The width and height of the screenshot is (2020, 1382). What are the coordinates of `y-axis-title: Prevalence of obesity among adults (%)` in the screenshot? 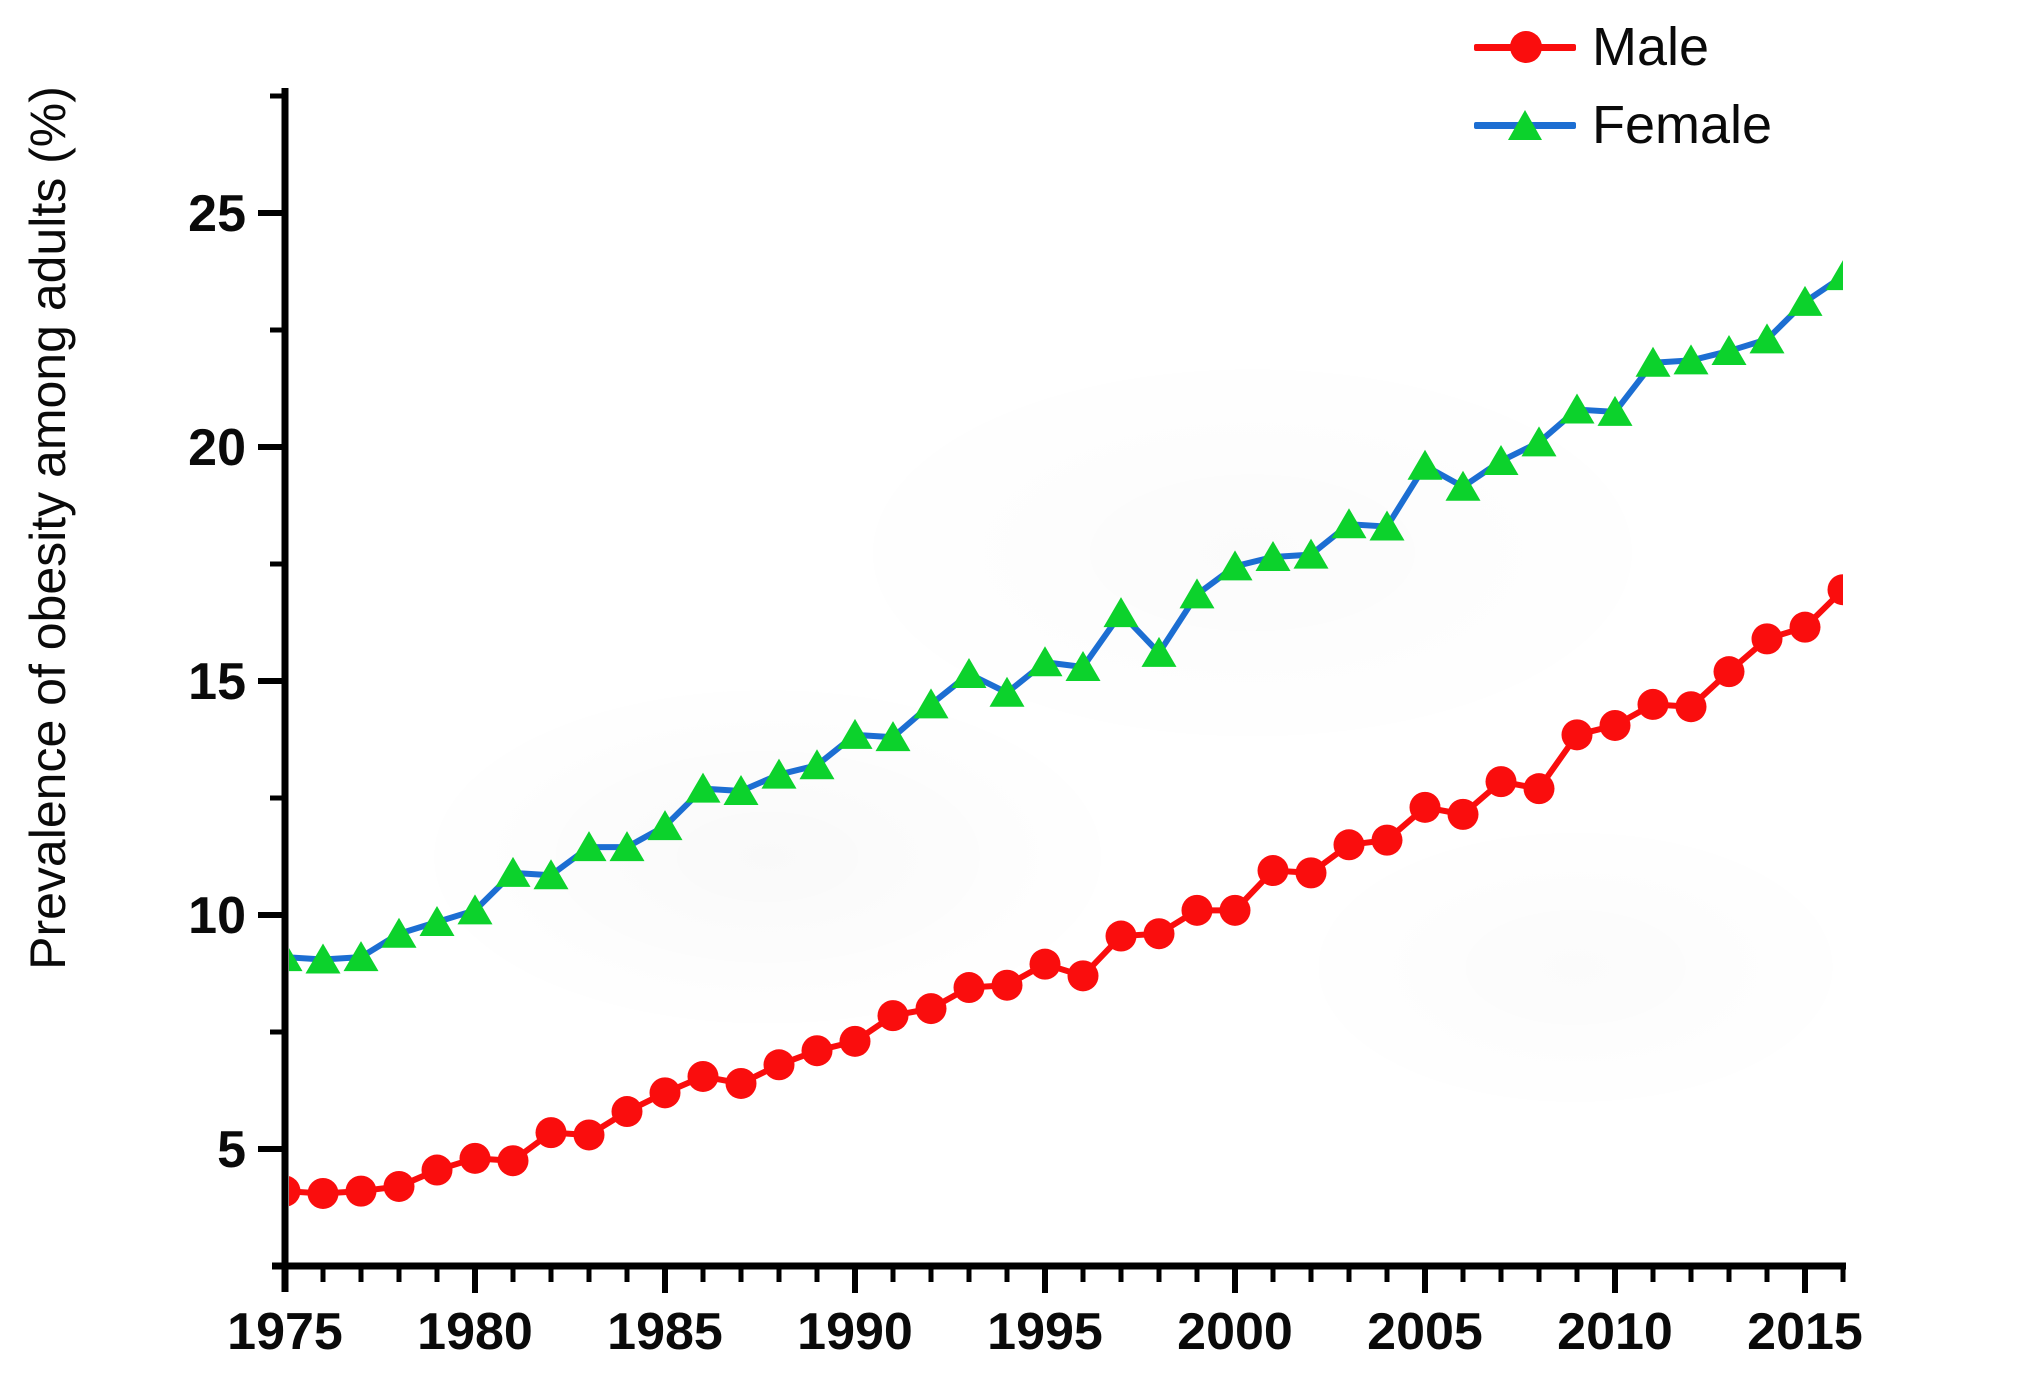 It's located at (48, 528).